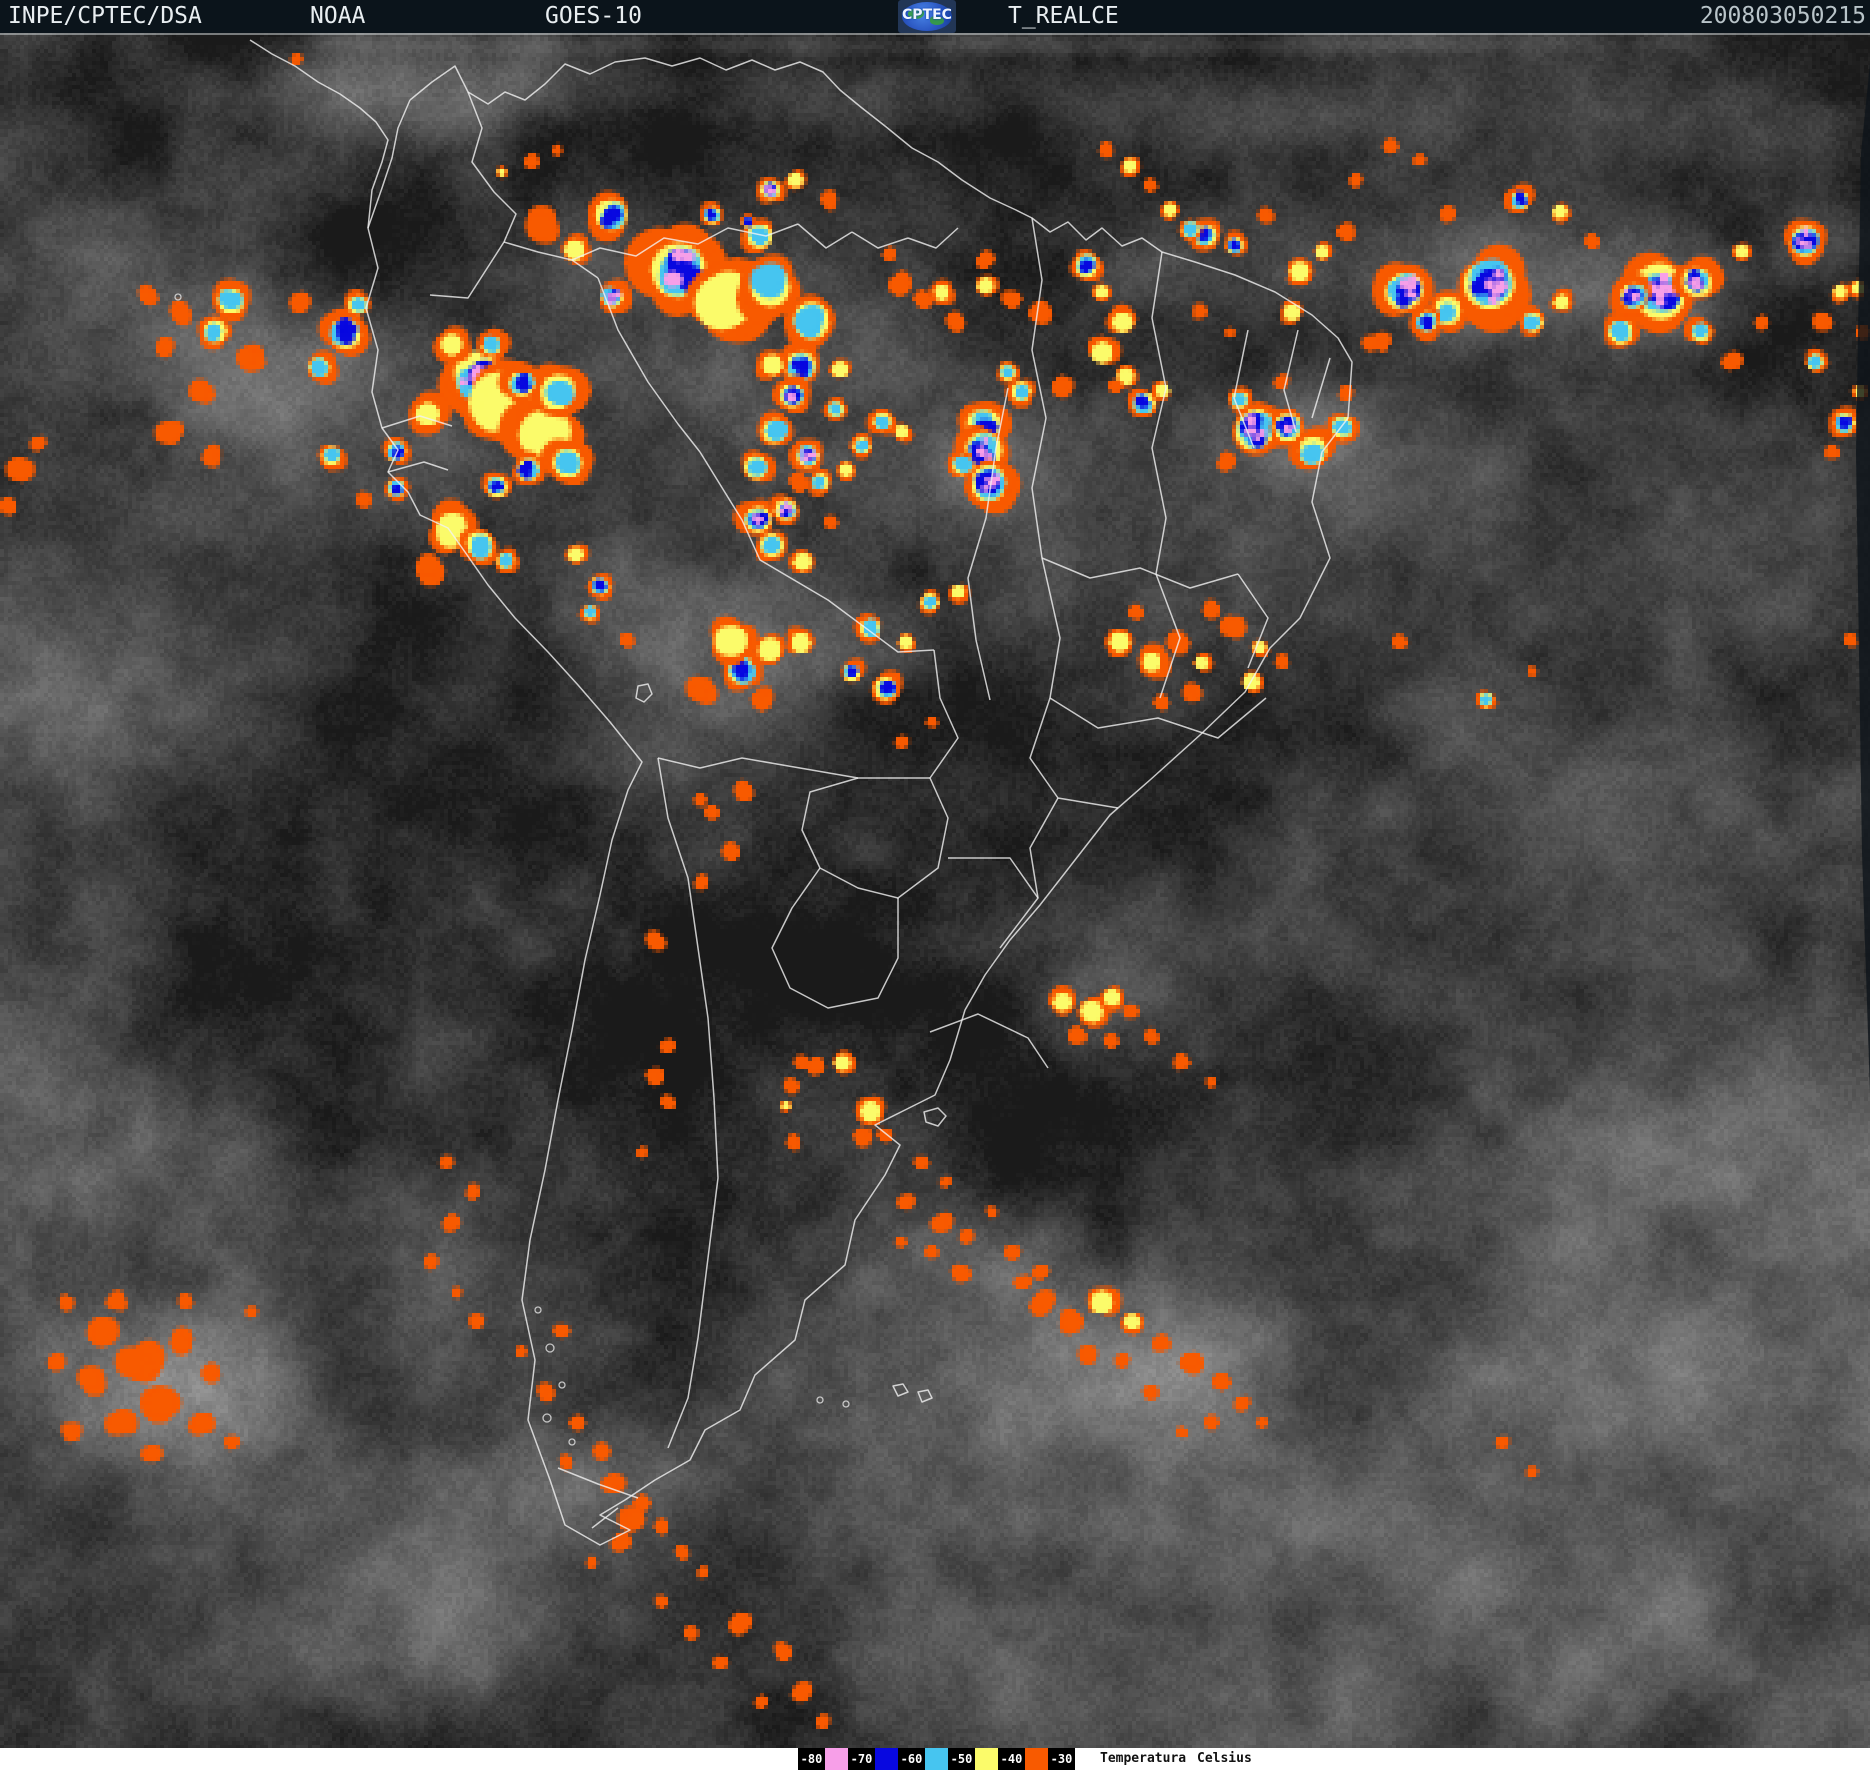 Image resolution: width=1870 pixels, height=1770 pixels. I want to click on border-lake-titicaca, so click(644, 693).